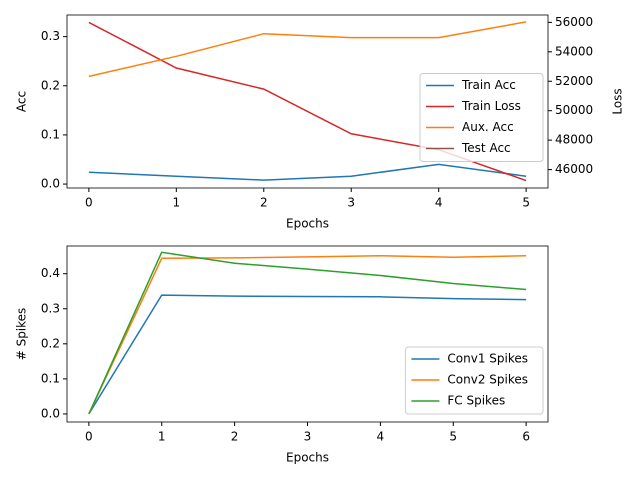 The image size is (640, 480). Describe the element at coordinates (487, 380) in the screenshot. I see `legend-label: Conv2 Spikes` at that location.